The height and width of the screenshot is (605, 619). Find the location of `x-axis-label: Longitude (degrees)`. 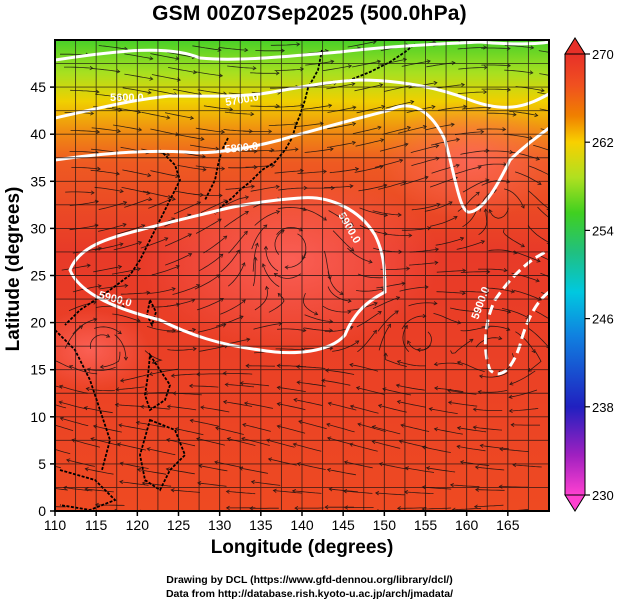

x-axis-label: Longitude (degrees) is located at coordinates (302, 547).